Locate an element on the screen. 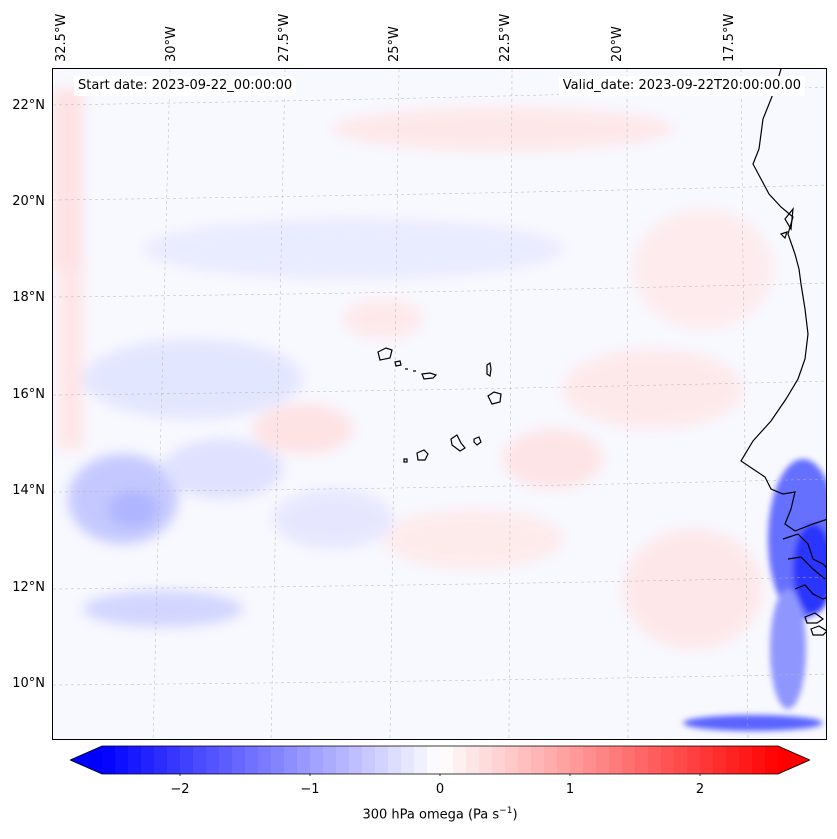 This screenshot has height=839, width=837. colorbar-extend-low-arrow is located at coordinates (86, 760).